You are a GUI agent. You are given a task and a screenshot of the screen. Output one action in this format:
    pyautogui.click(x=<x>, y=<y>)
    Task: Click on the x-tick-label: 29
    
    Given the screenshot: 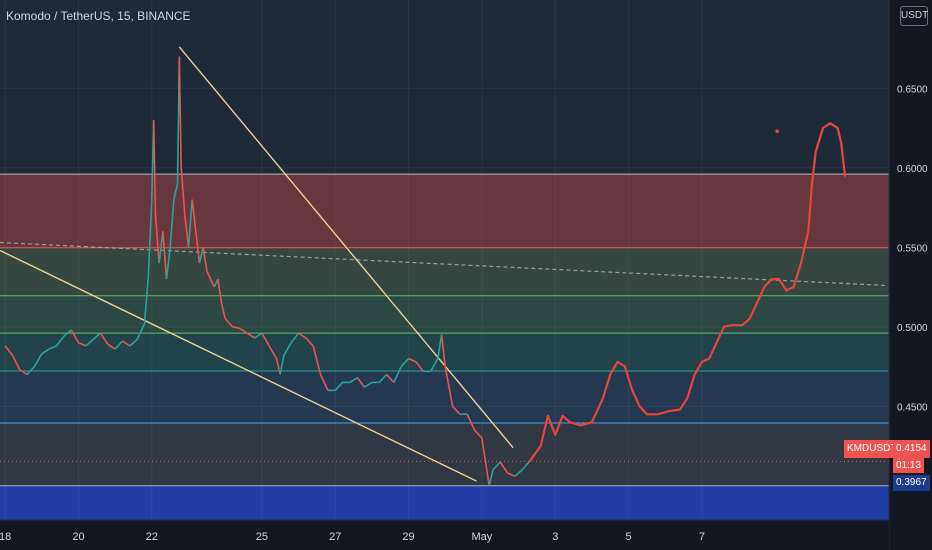 What is the action you would take?
    pyautogui.click(x=408, y=537)
    